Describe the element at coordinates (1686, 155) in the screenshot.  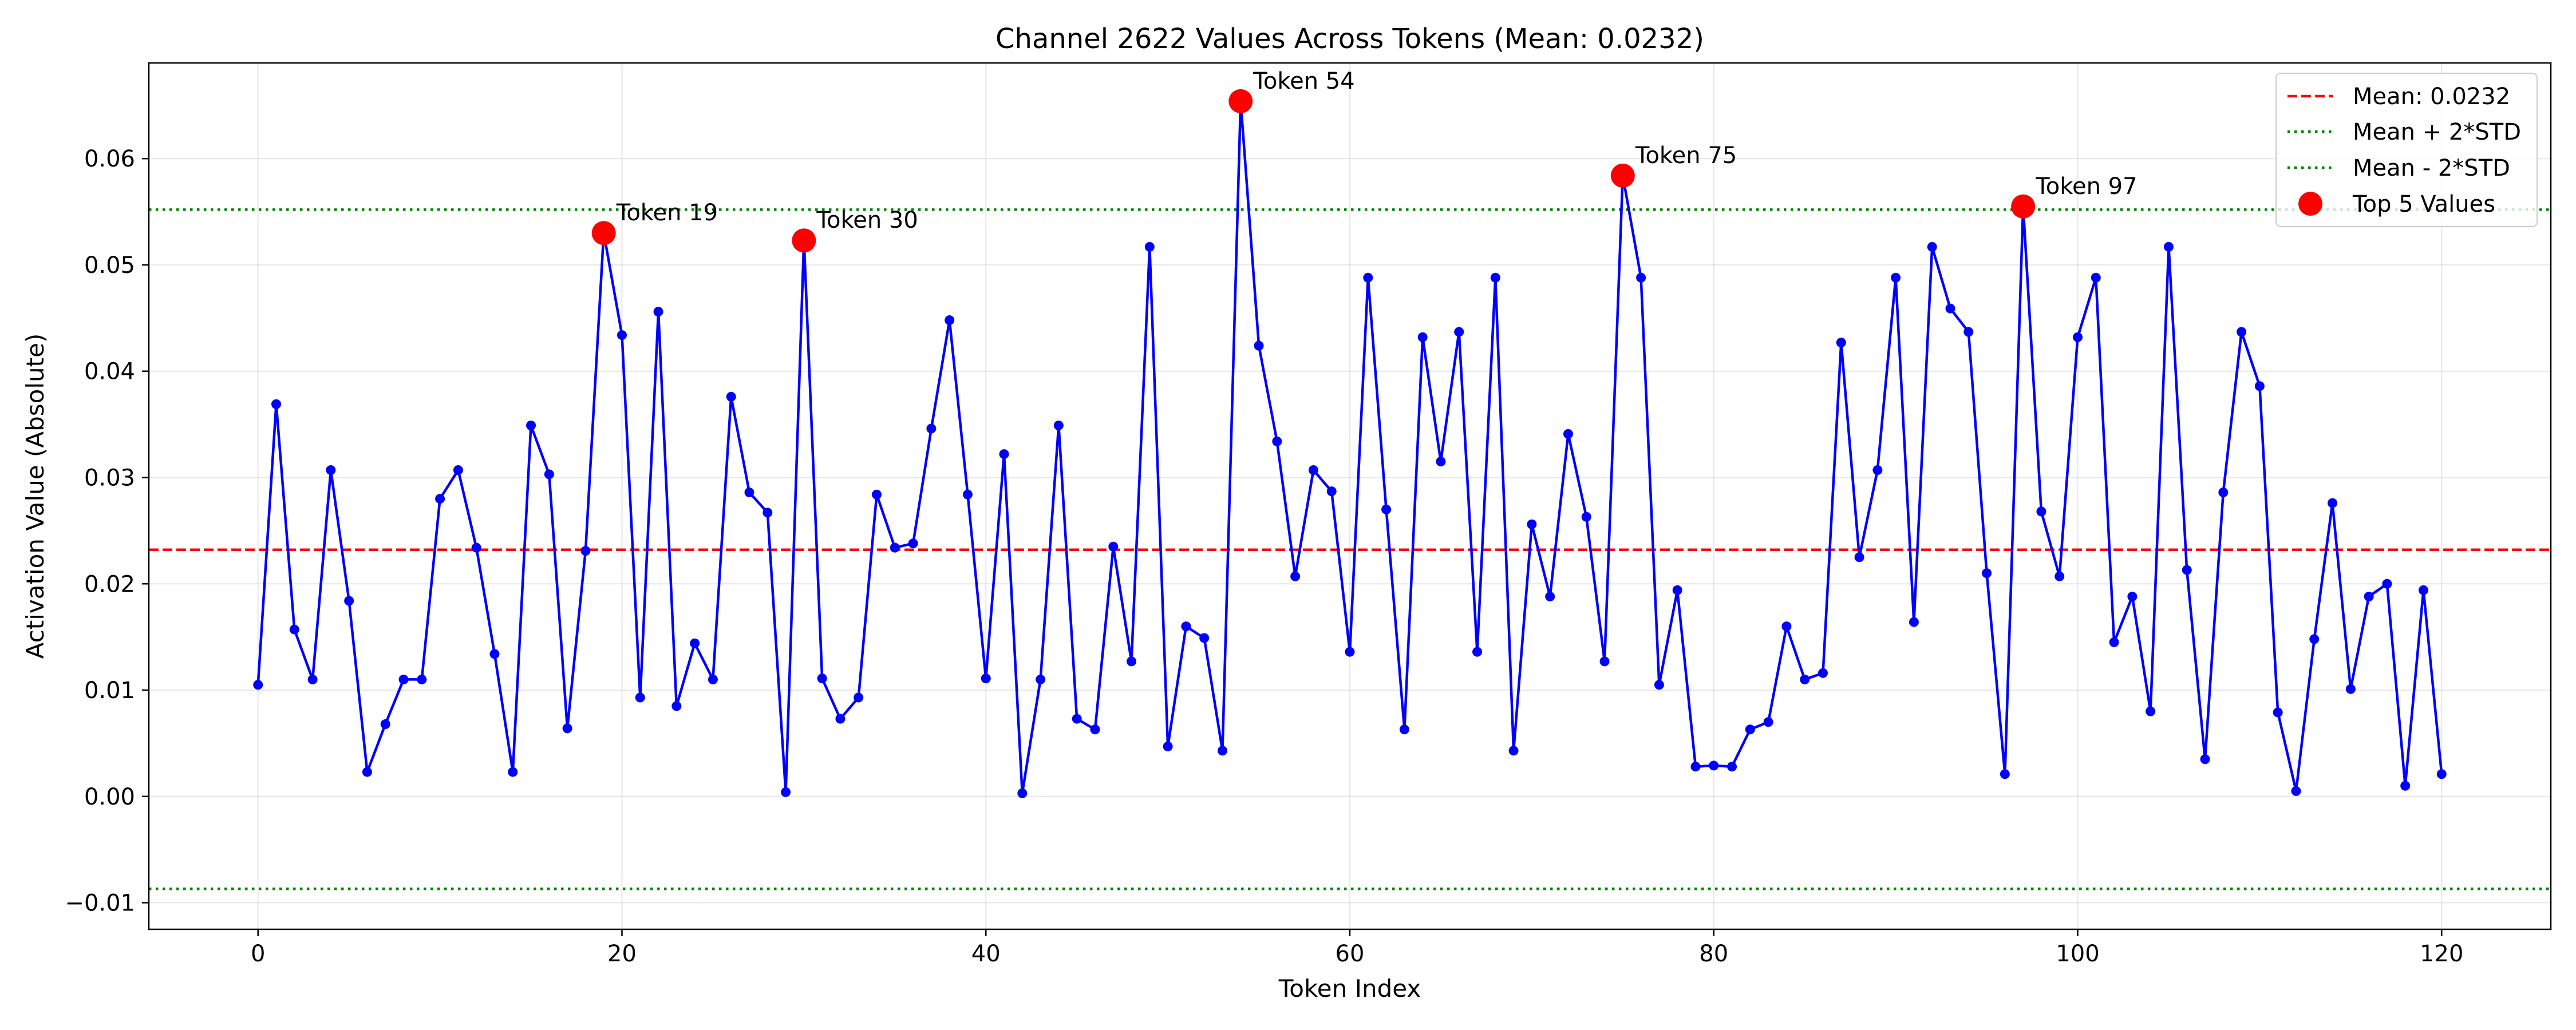
I see `top-value-label: Token 75` at that location.